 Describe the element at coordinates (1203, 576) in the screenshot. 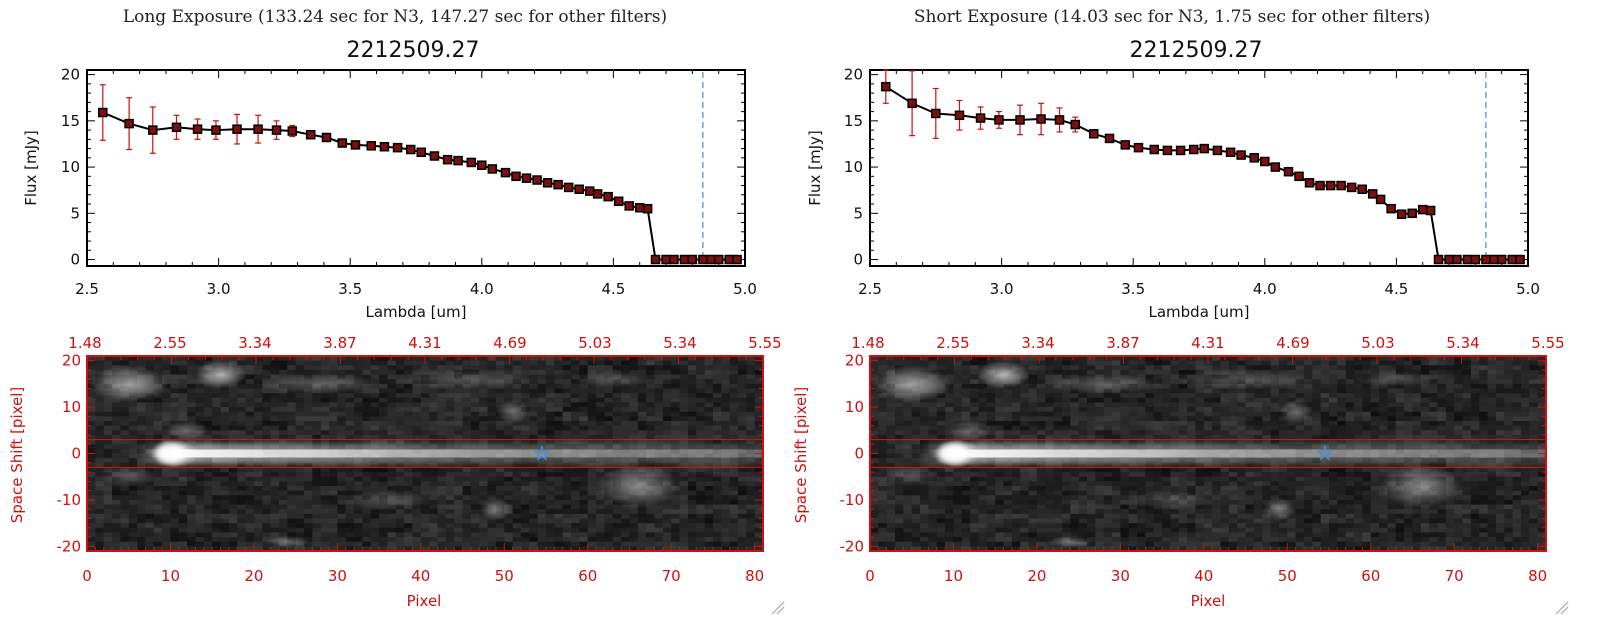

I see `x-tick-label: 40` at that location.